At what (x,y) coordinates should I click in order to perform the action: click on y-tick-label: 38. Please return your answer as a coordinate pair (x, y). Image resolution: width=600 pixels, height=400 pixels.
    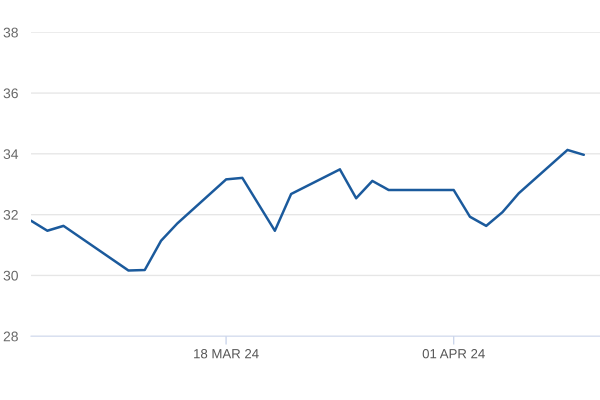
    Looking at the image, I should click on (11, 33).